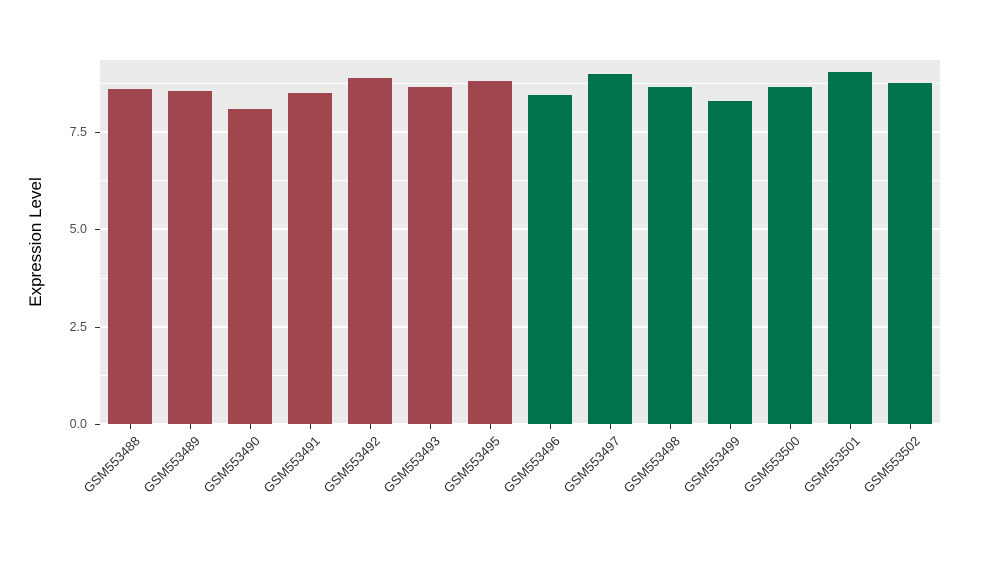  What do you see at coordinates (231, 464) in the screenshot?
I see `x-tick-label: GSM553490` at bounding box center [231, 464].